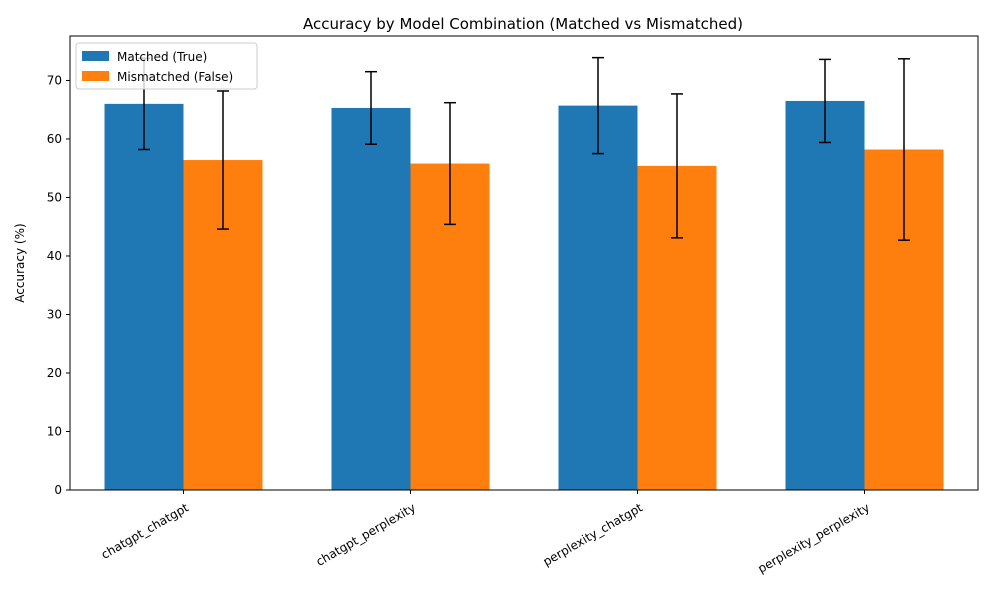 This screenshot has height=604, width=1000. I want to click on bar-matched-true-perplexity_perplexity, so click(825, 295).